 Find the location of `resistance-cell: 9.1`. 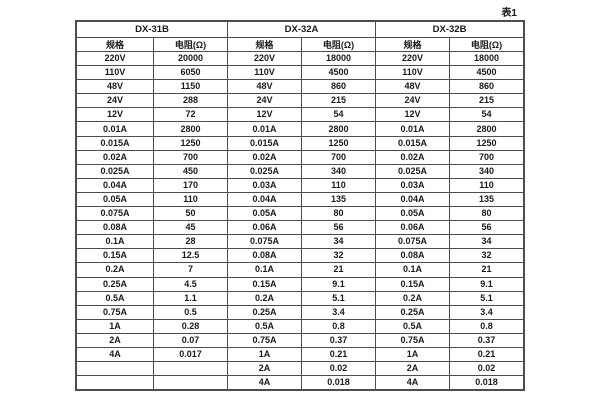

resistance-cell: 9.1 is located at coordinates (487, 284).